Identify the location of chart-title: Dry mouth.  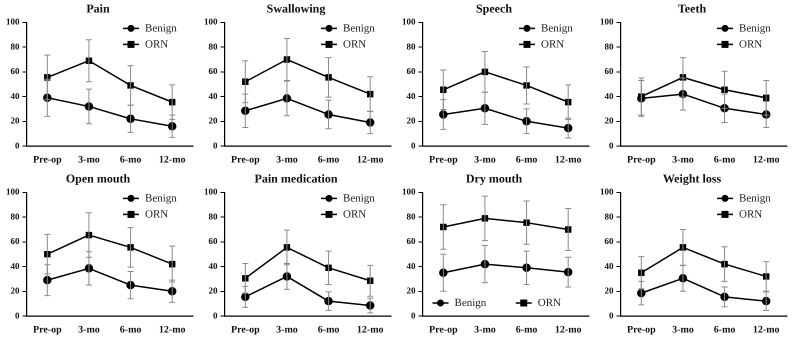
(494, 178).